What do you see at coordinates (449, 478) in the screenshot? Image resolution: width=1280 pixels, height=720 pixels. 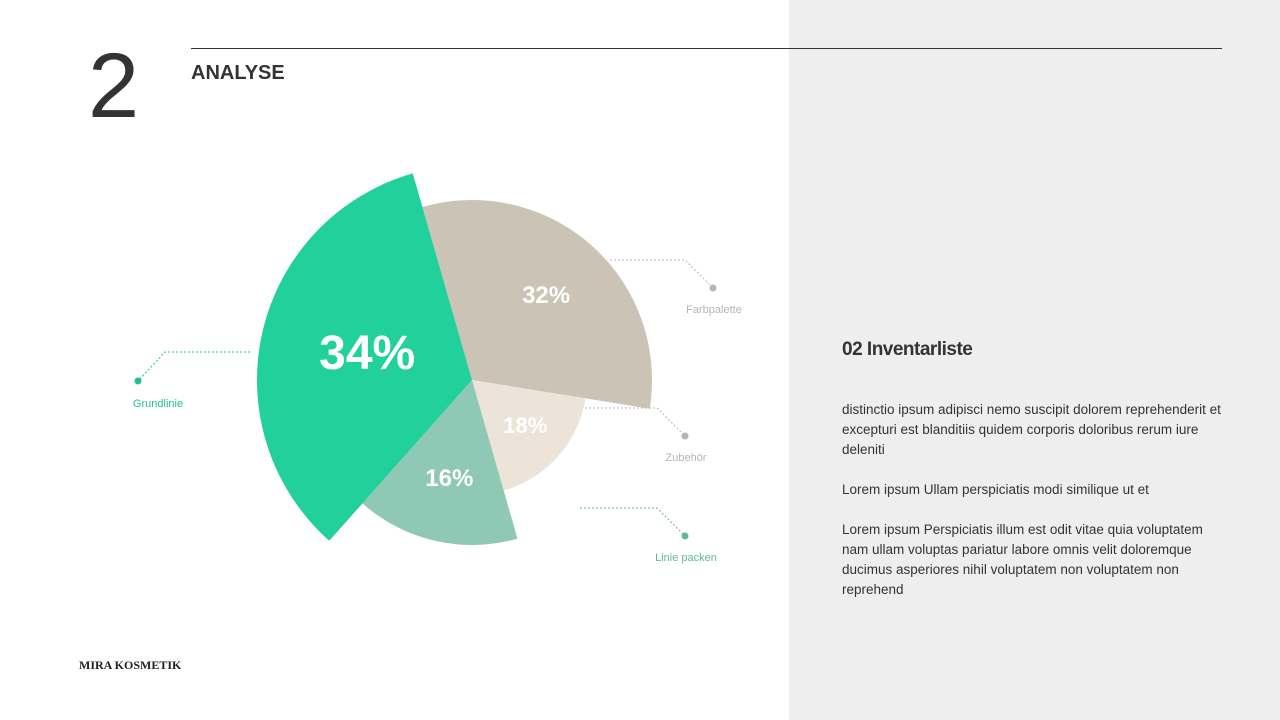 I see `value-label: 16%` at bounding box center [449, 478].